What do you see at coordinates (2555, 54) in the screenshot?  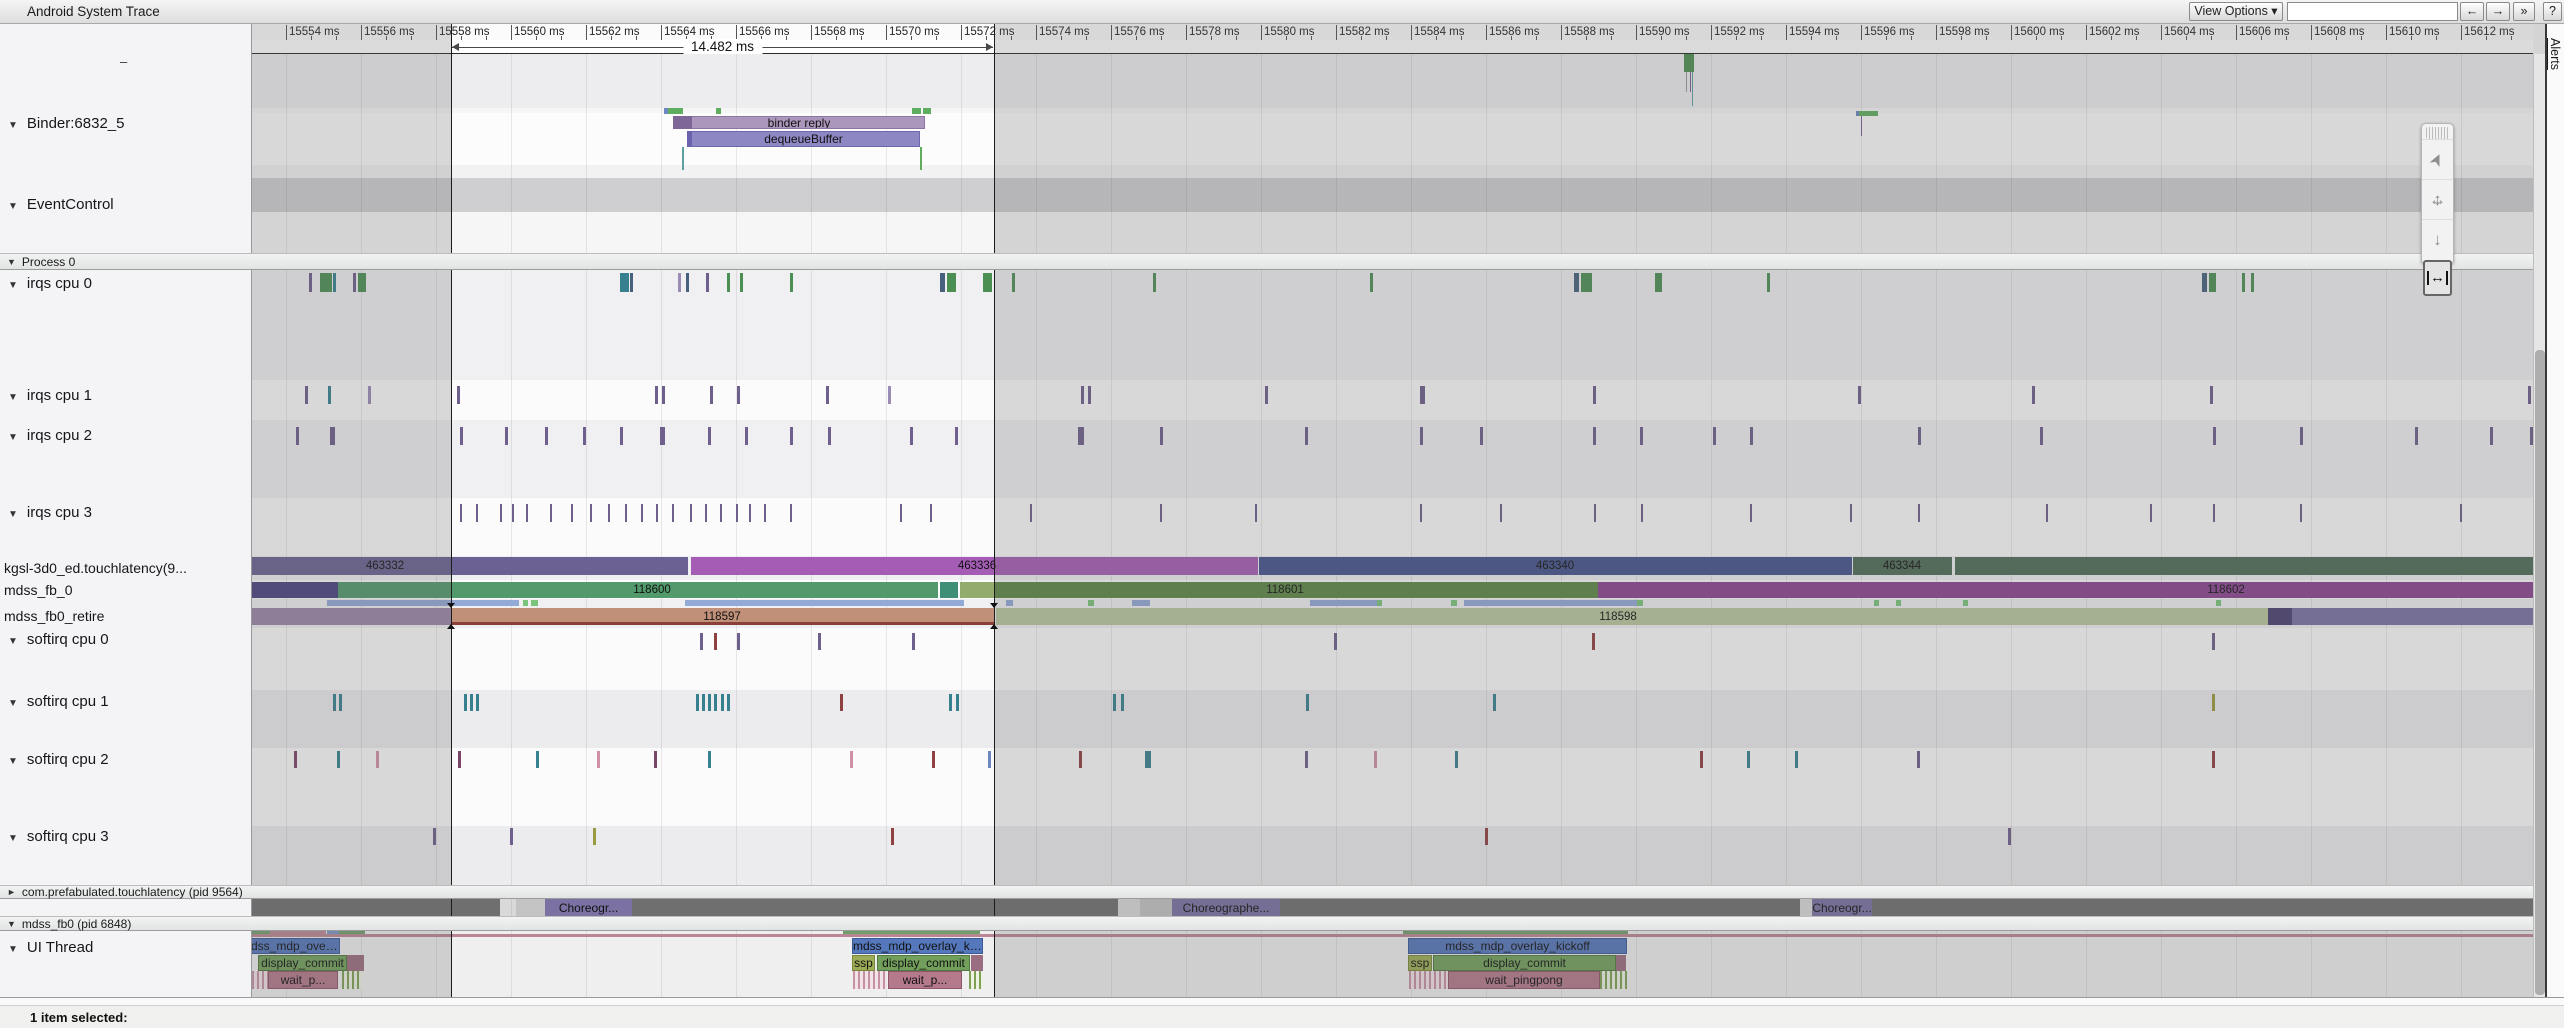 I see `alerts-tab: Alerts` at bounding box center [2555, 54].